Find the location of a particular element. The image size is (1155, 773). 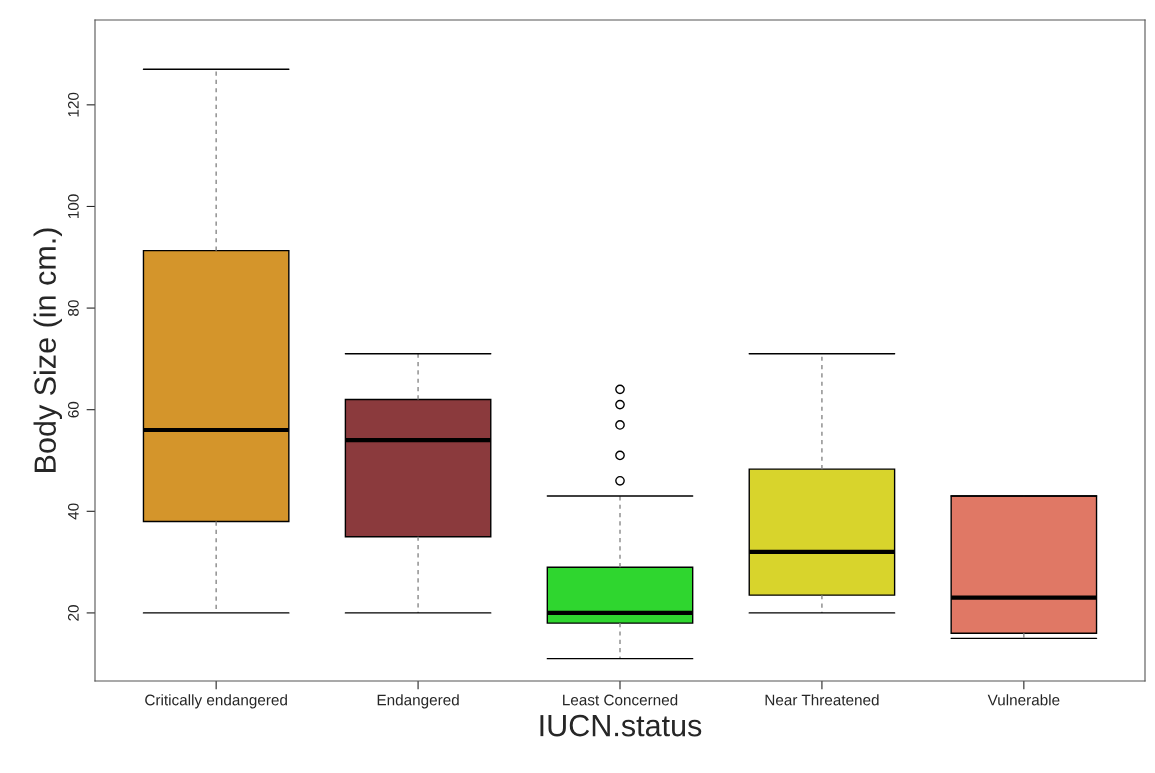

x-axis-title: IUCN.status is located at coordinates (621, 725).